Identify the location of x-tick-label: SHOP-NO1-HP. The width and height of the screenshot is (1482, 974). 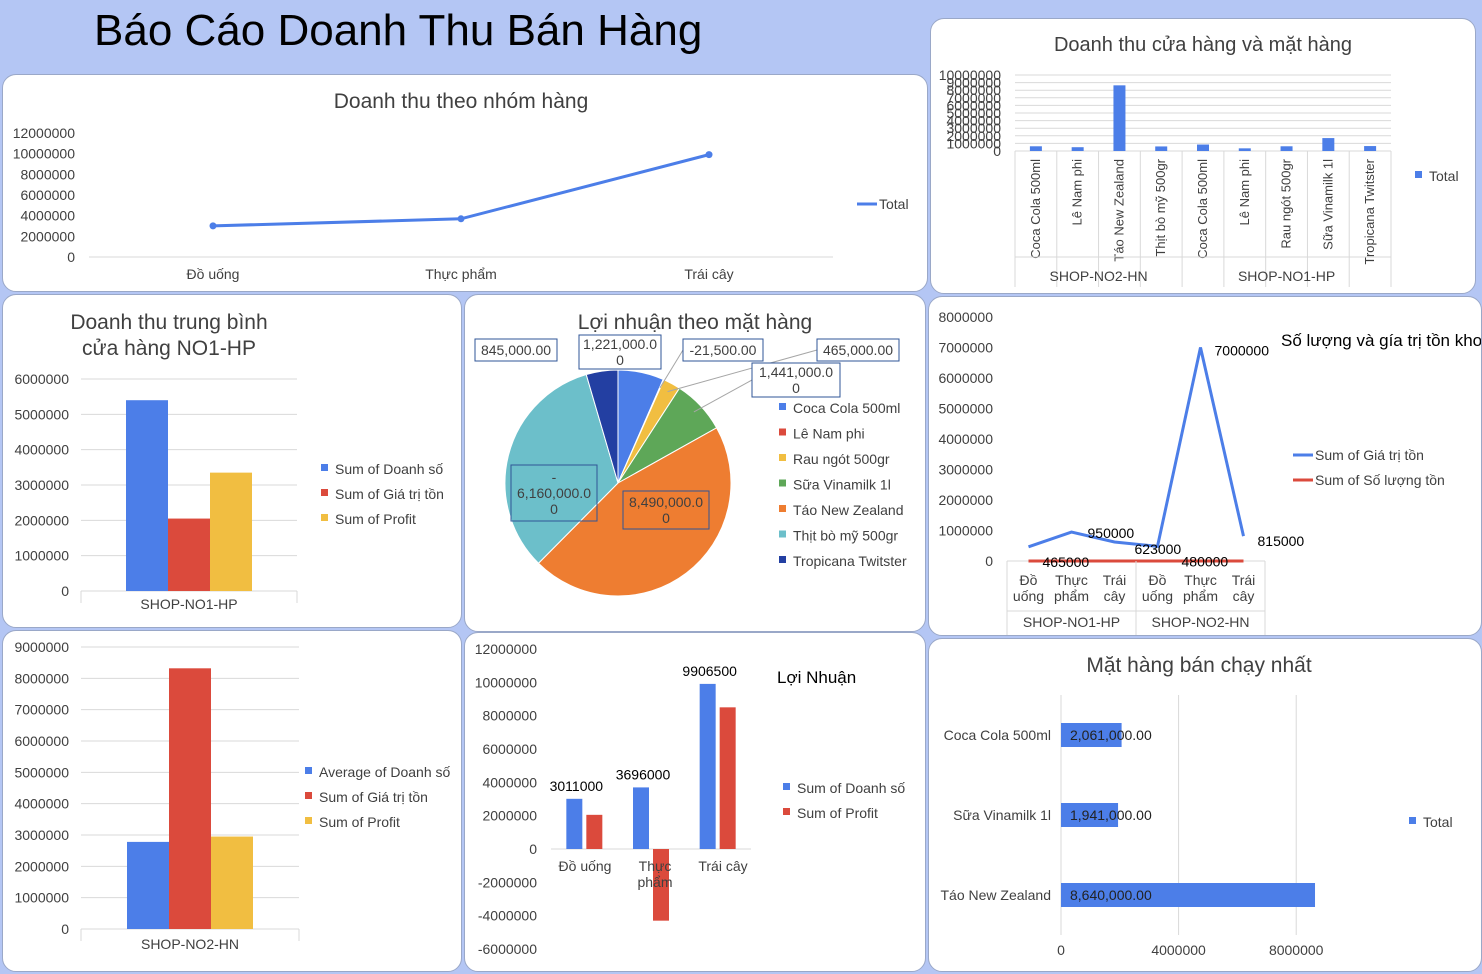
(188, 604).